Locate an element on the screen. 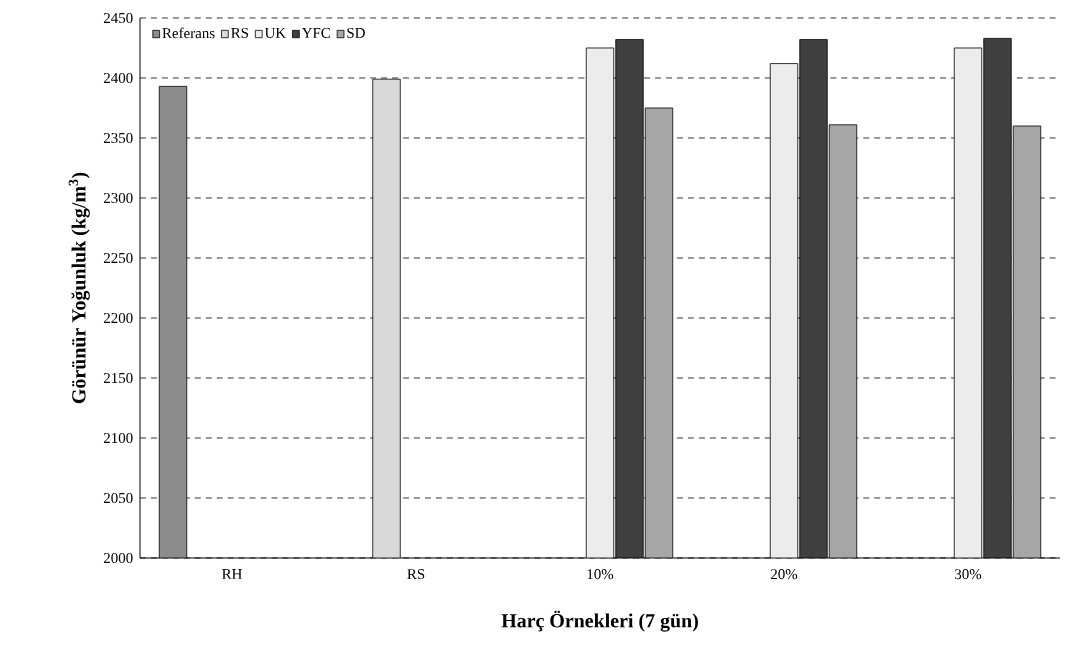 The width and height of the screenshot is (1086, 668). y-tick-label: 2050 is located at coordinates (118, 498).